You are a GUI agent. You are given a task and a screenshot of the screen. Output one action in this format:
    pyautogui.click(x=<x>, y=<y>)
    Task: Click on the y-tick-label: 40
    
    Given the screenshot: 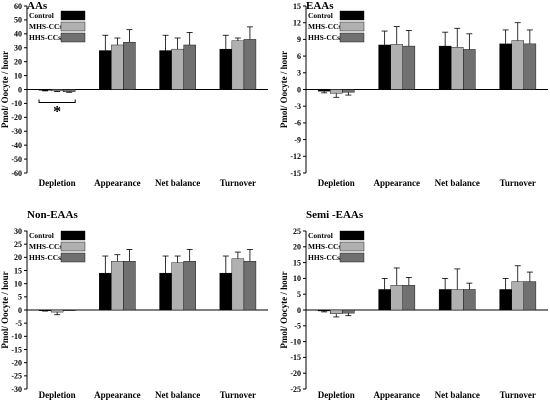 What is the action you would take?
    pyautogui.click(x=18, y=34)
    